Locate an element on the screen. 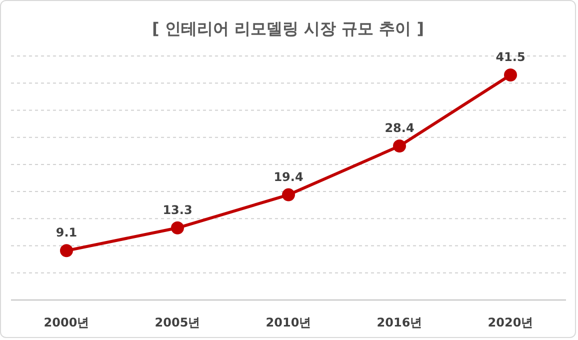  data-label: 28.4 is located at coordinates (399, 128).